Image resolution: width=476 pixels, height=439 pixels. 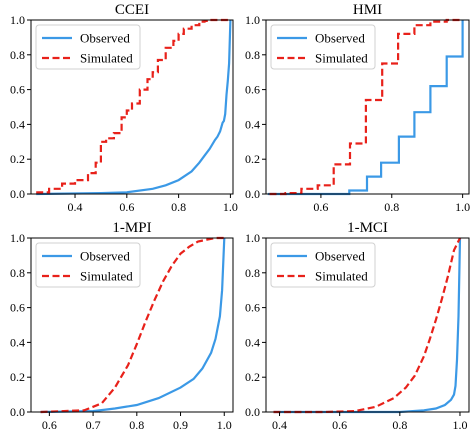 I want to click on chart-title: 1-MPI, so click(x=131, y=228).